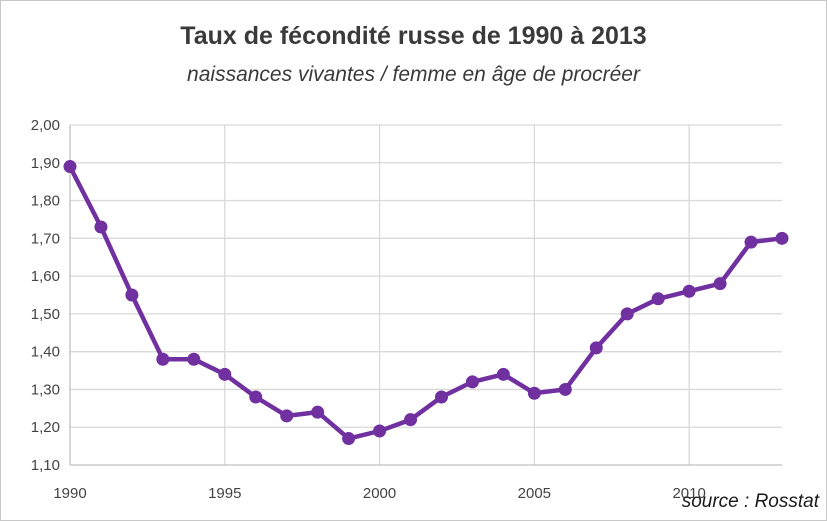 The height and width of the screenshot is (521, 827). I want to click on y-tick-label: 1,70, so click(45, 238).